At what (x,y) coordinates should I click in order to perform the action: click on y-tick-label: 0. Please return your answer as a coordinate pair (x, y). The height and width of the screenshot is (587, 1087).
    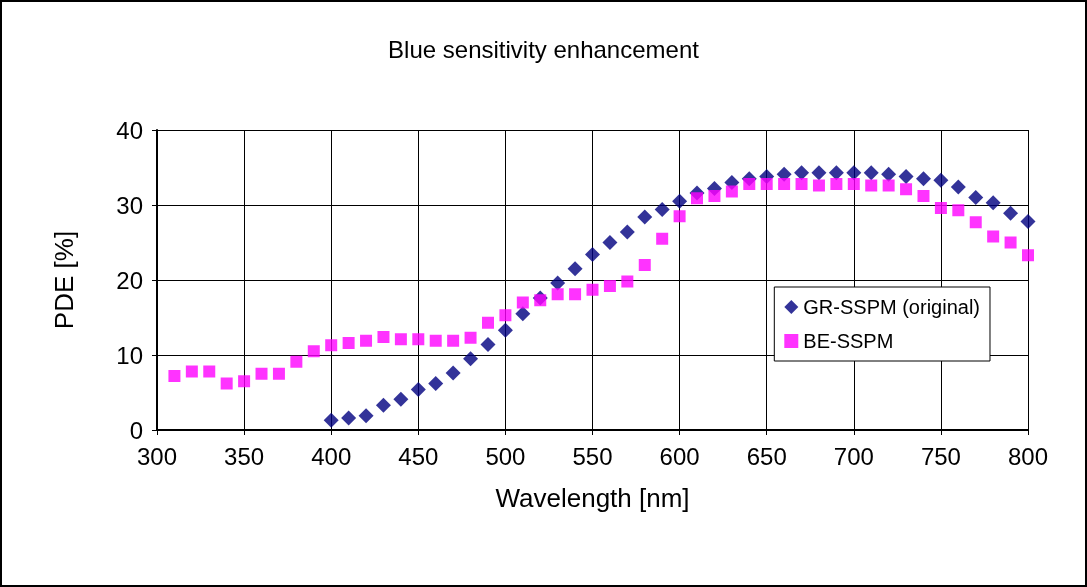
    Looking at the image, I should click on (136, 430).